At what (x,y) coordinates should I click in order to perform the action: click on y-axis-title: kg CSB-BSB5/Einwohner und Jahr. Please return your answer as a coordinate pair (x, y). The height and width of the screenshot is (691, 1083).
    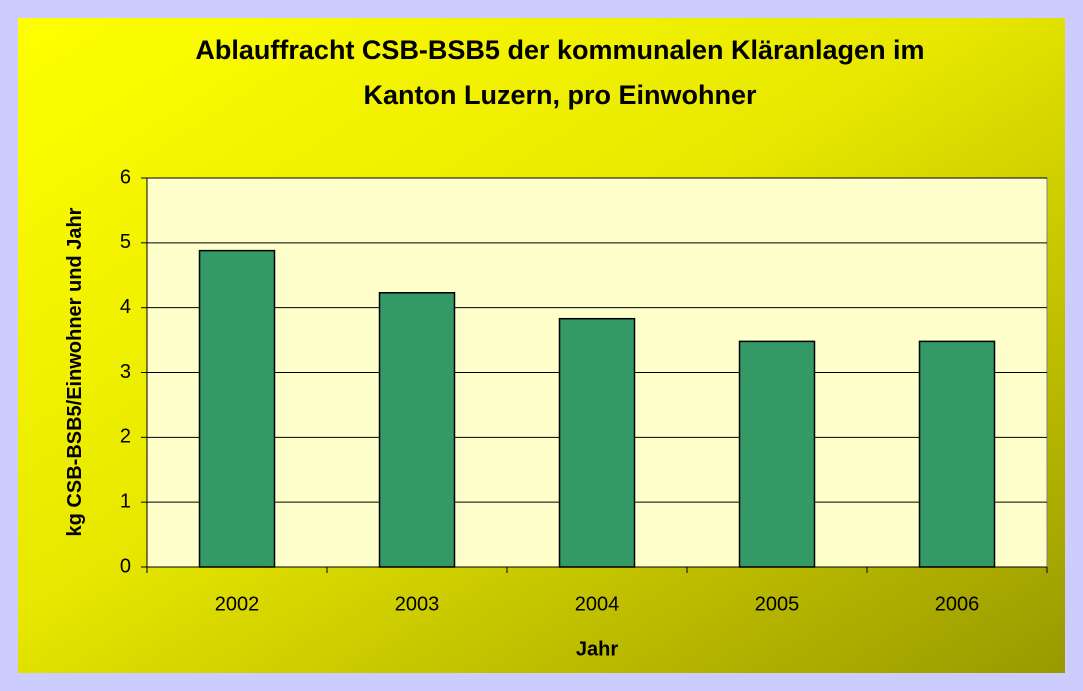
    Looking at the image, I should click on (75, 372).